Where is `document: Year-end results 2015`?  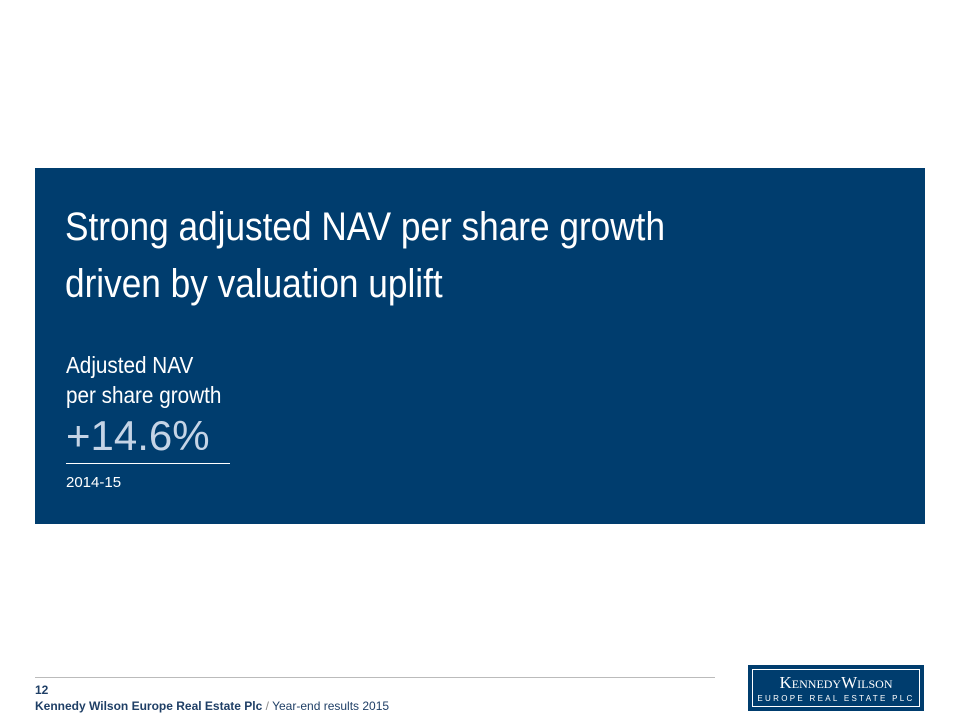 document: Year-end results 2015 is located at coordinates (331, 706).